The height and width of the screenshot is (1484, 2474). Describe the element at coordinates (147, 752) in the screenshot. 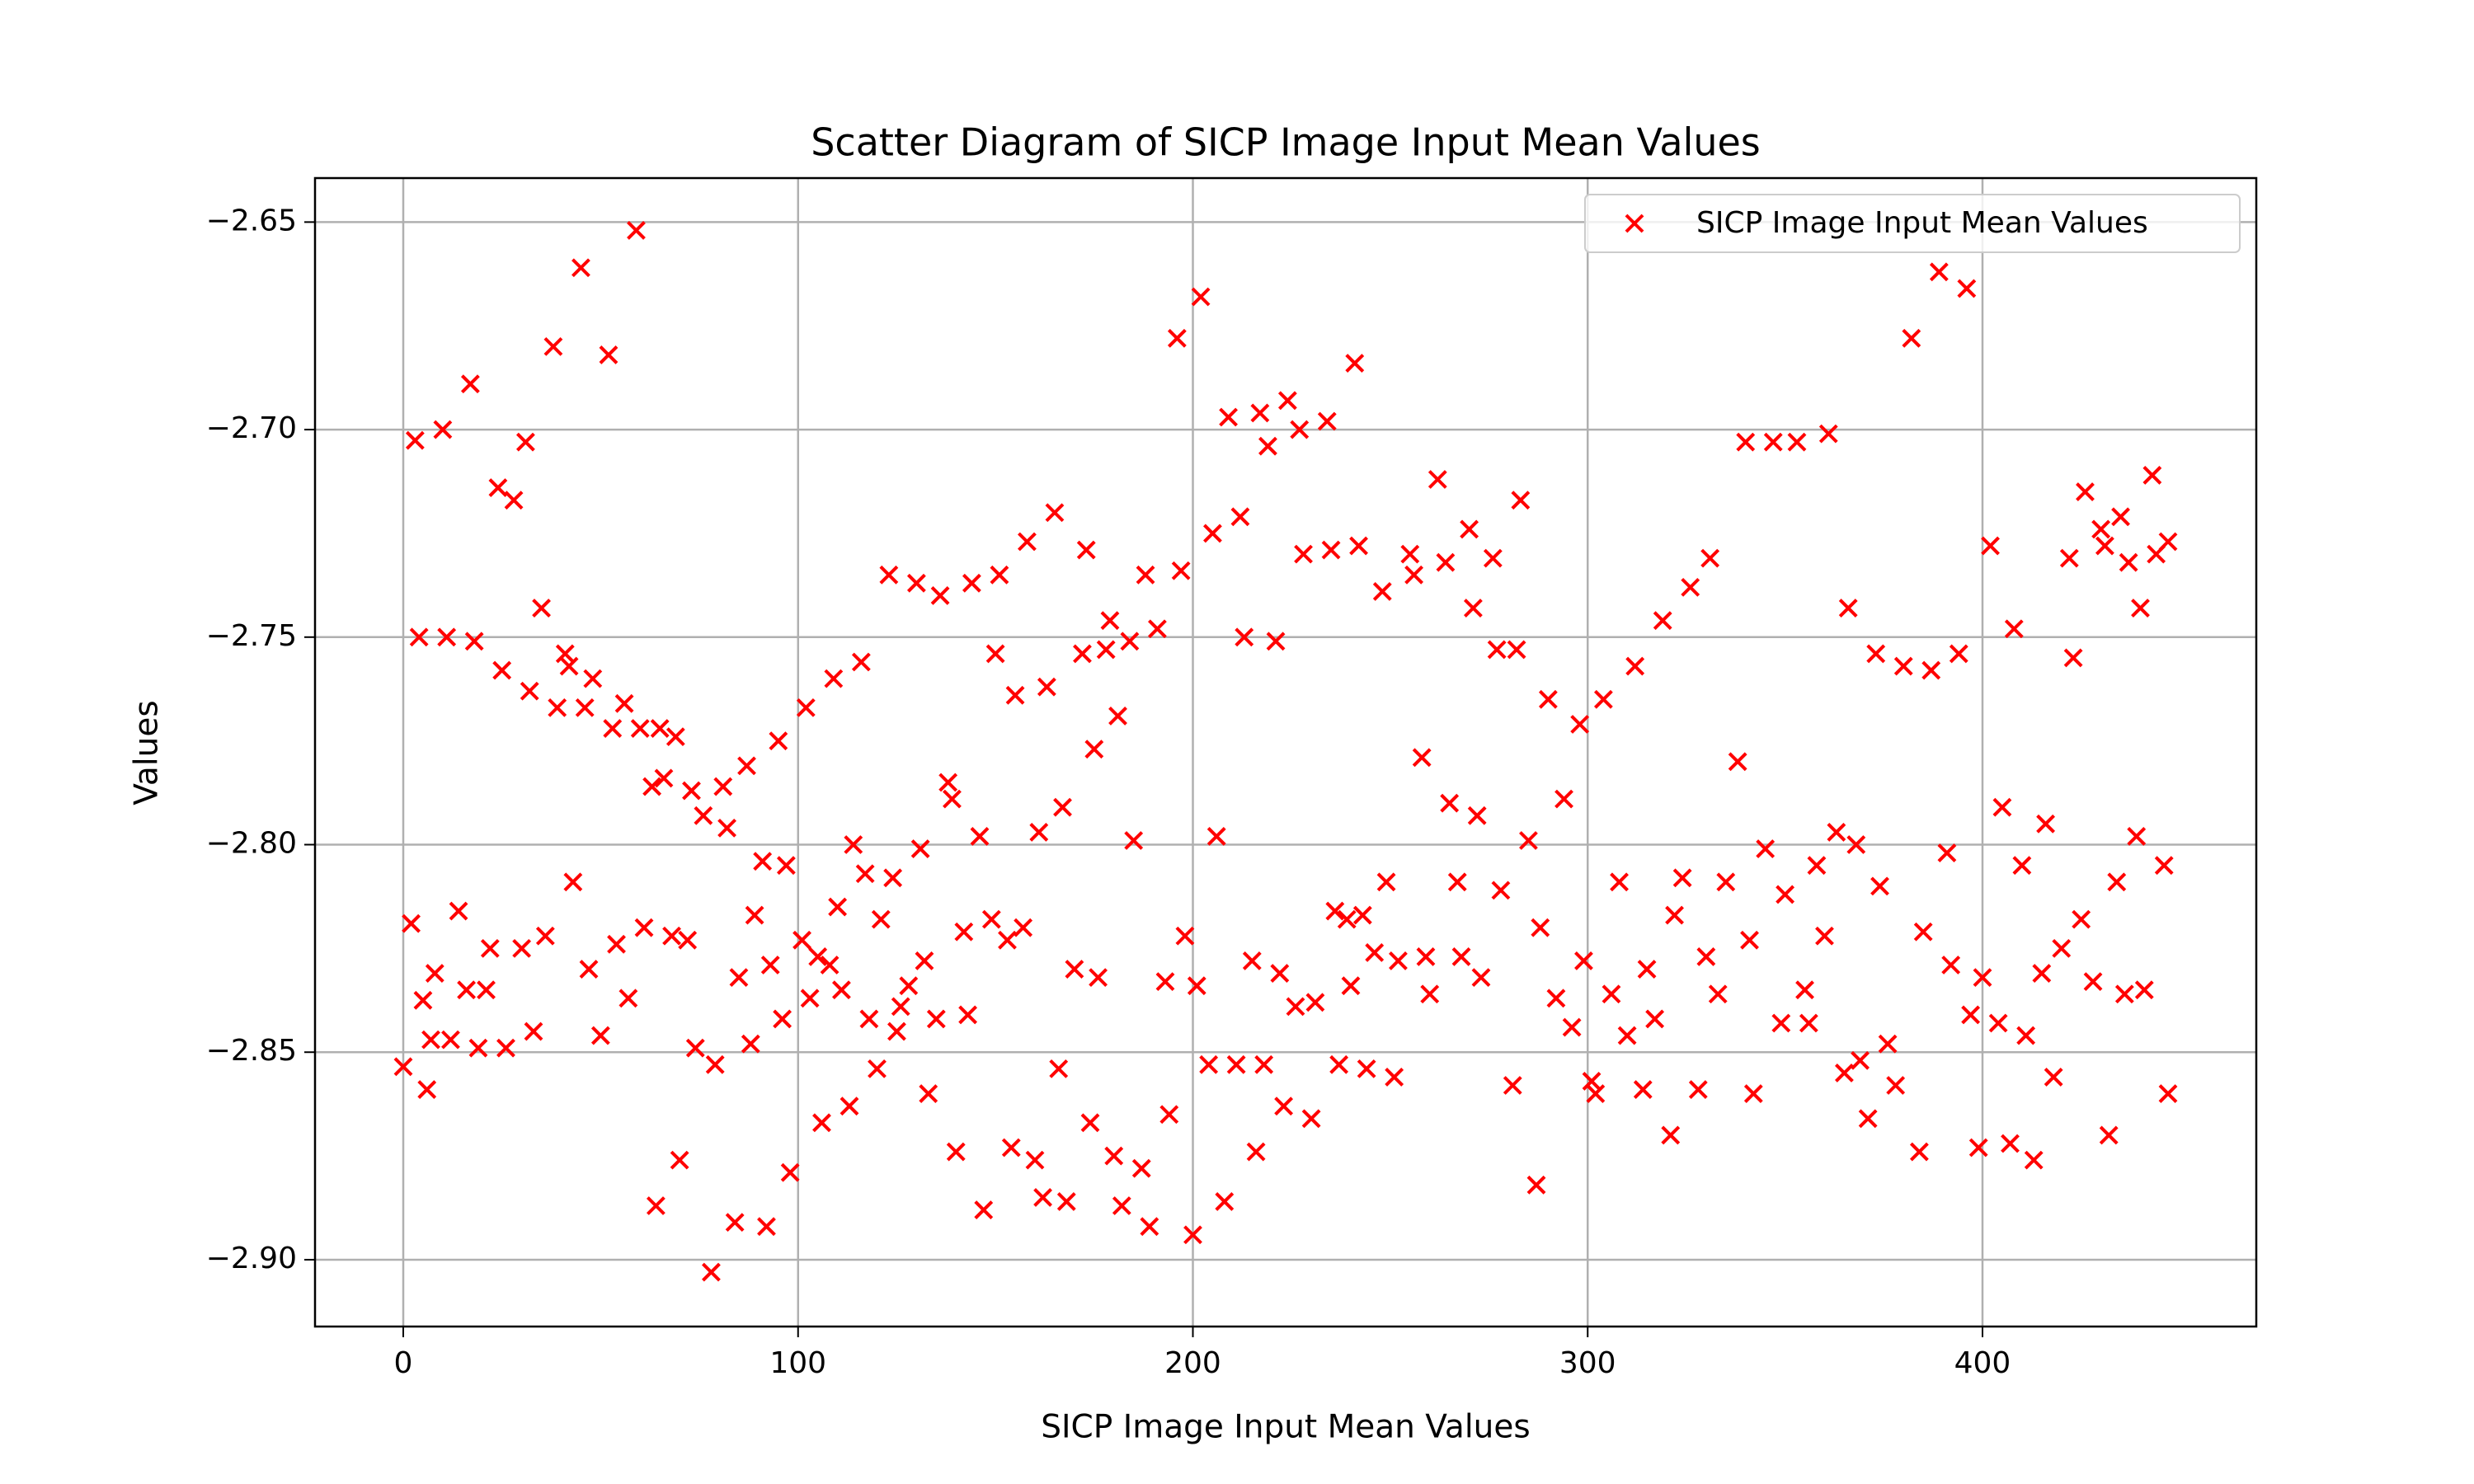

I see `y-axis-label: Values` at that location.